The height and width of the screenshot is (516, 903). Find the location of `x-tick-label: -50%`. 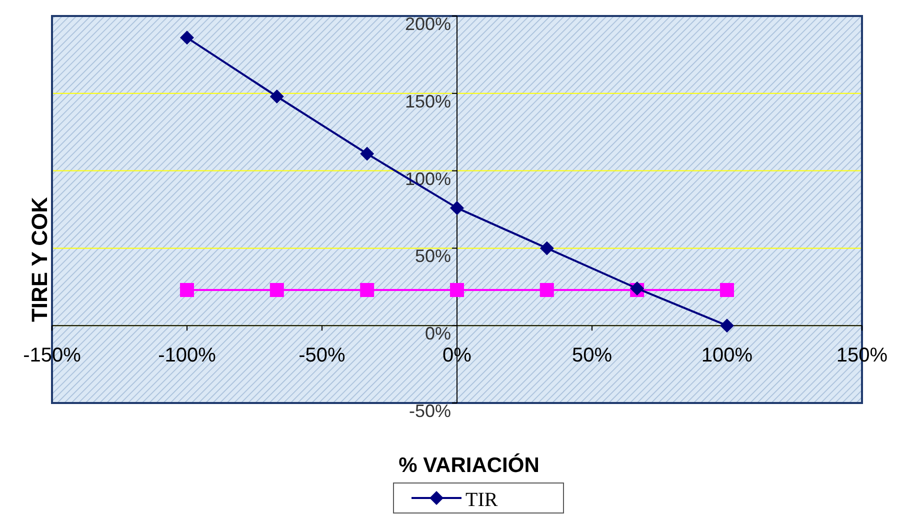

x-tick-label: -50% is located at coordinates (322, 355).